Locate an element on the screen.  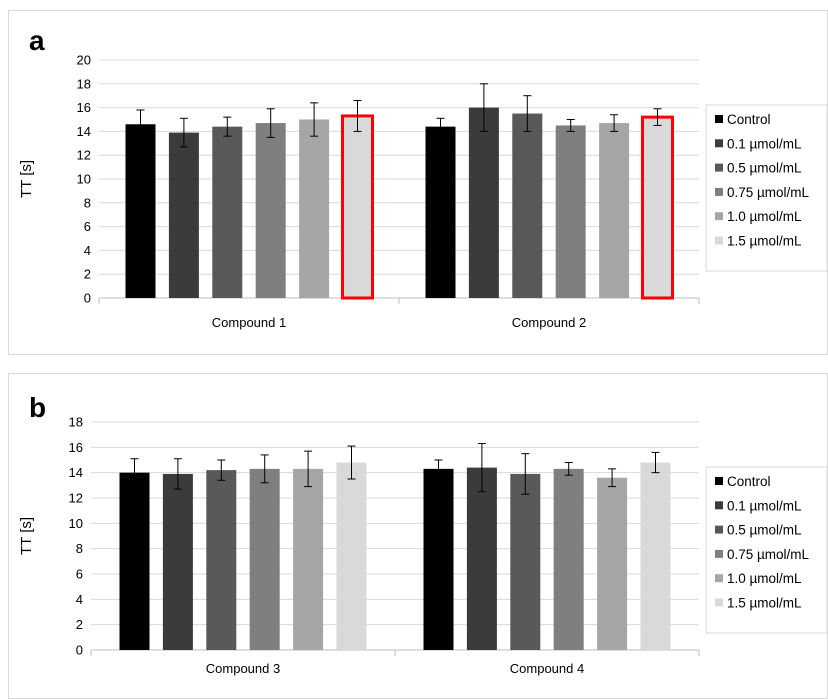
panel-letter: a is located at coordinates (37, 40).